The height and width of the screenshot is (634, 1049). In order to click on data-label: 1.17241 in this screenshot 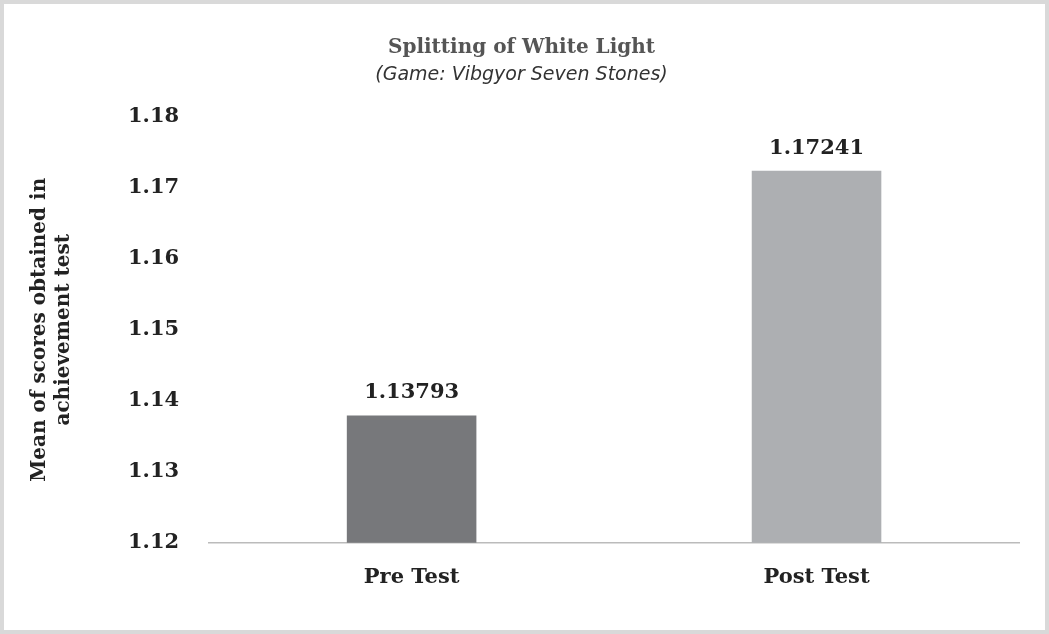, I will do `click(817, 146)`.